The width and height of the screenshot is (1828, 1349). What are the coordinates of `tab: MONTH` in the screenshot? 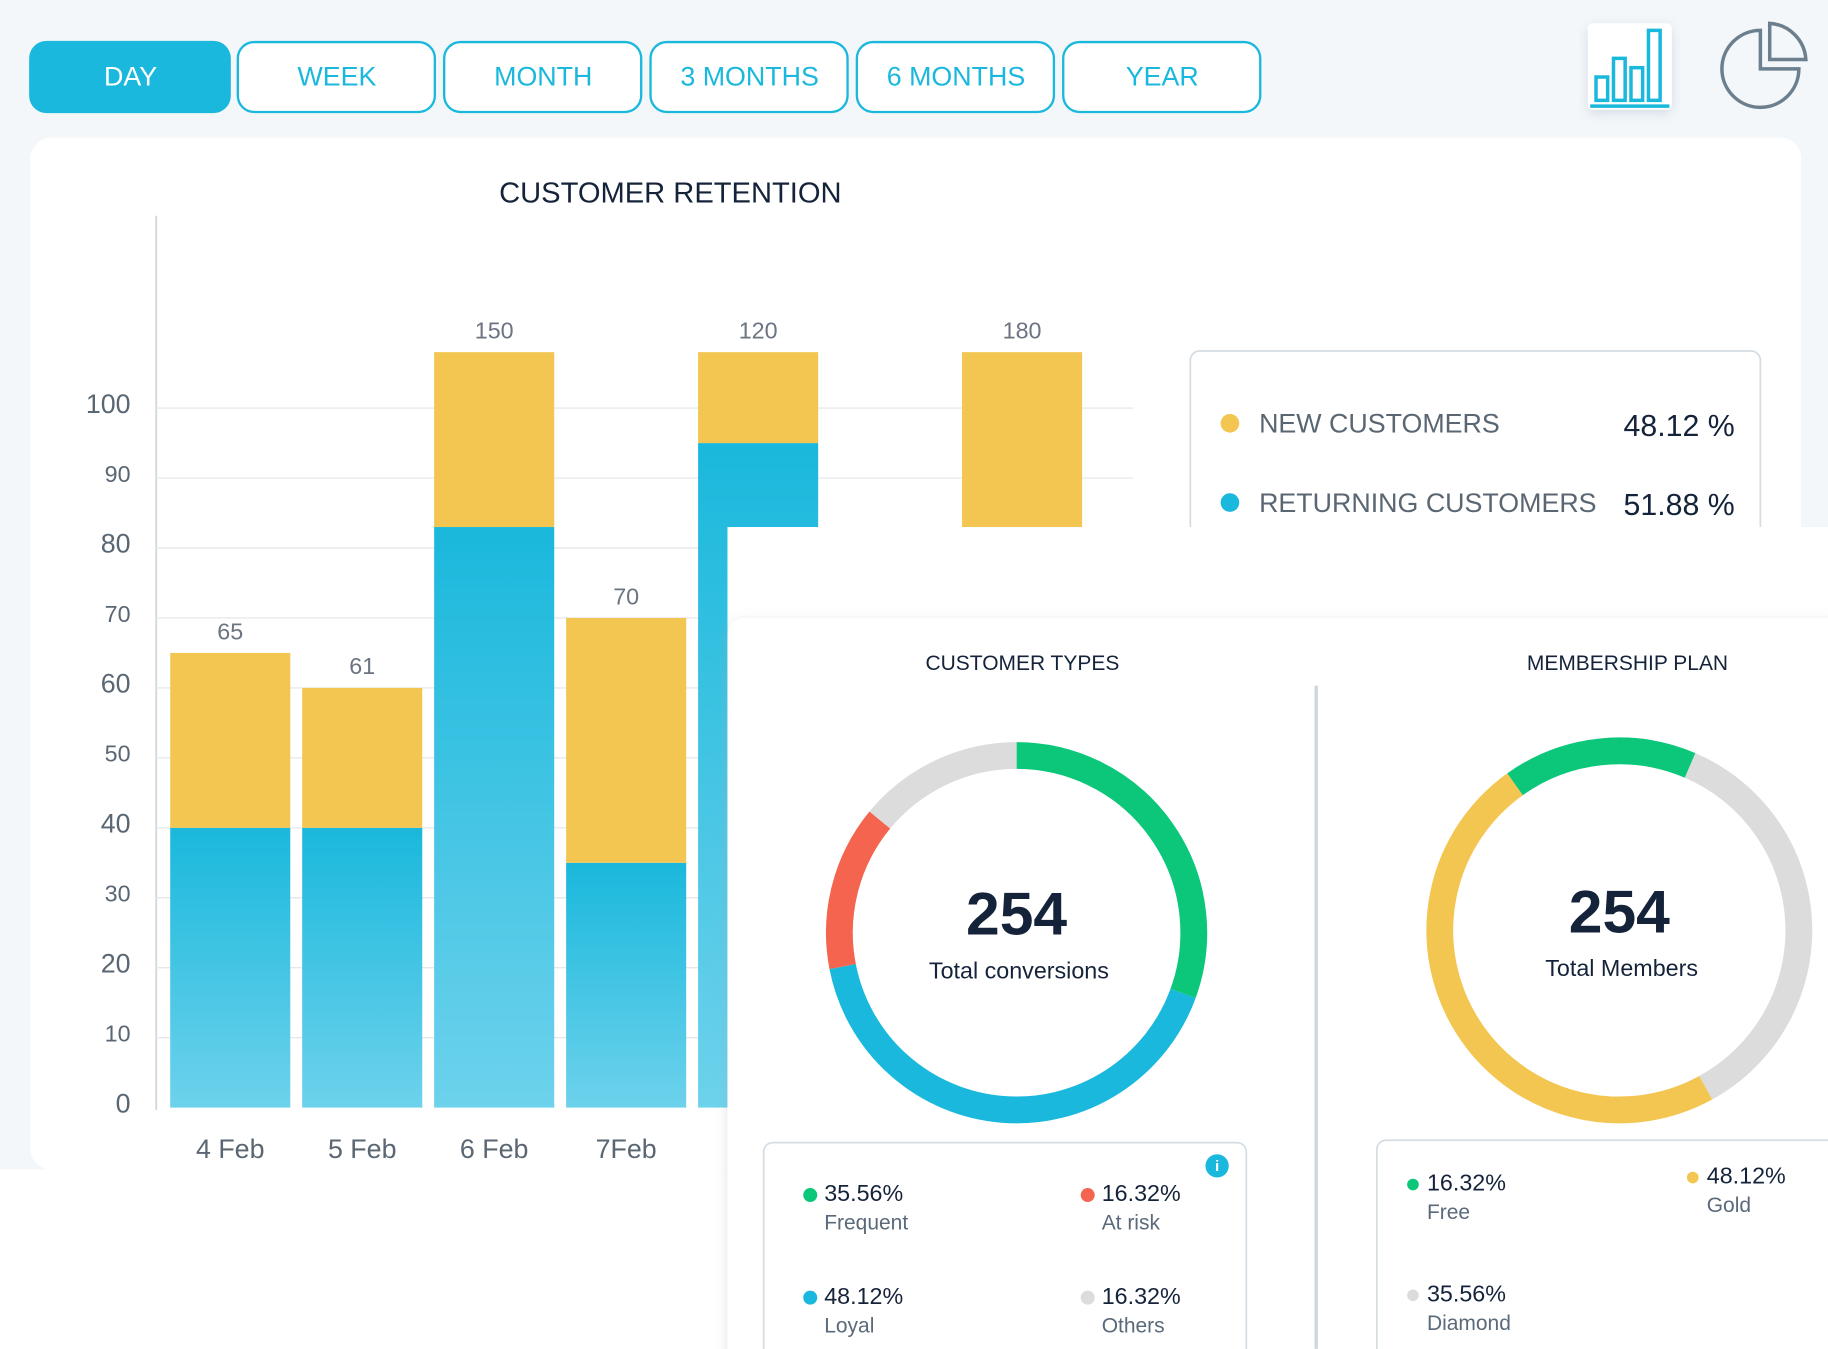 It's located at (543, 77).